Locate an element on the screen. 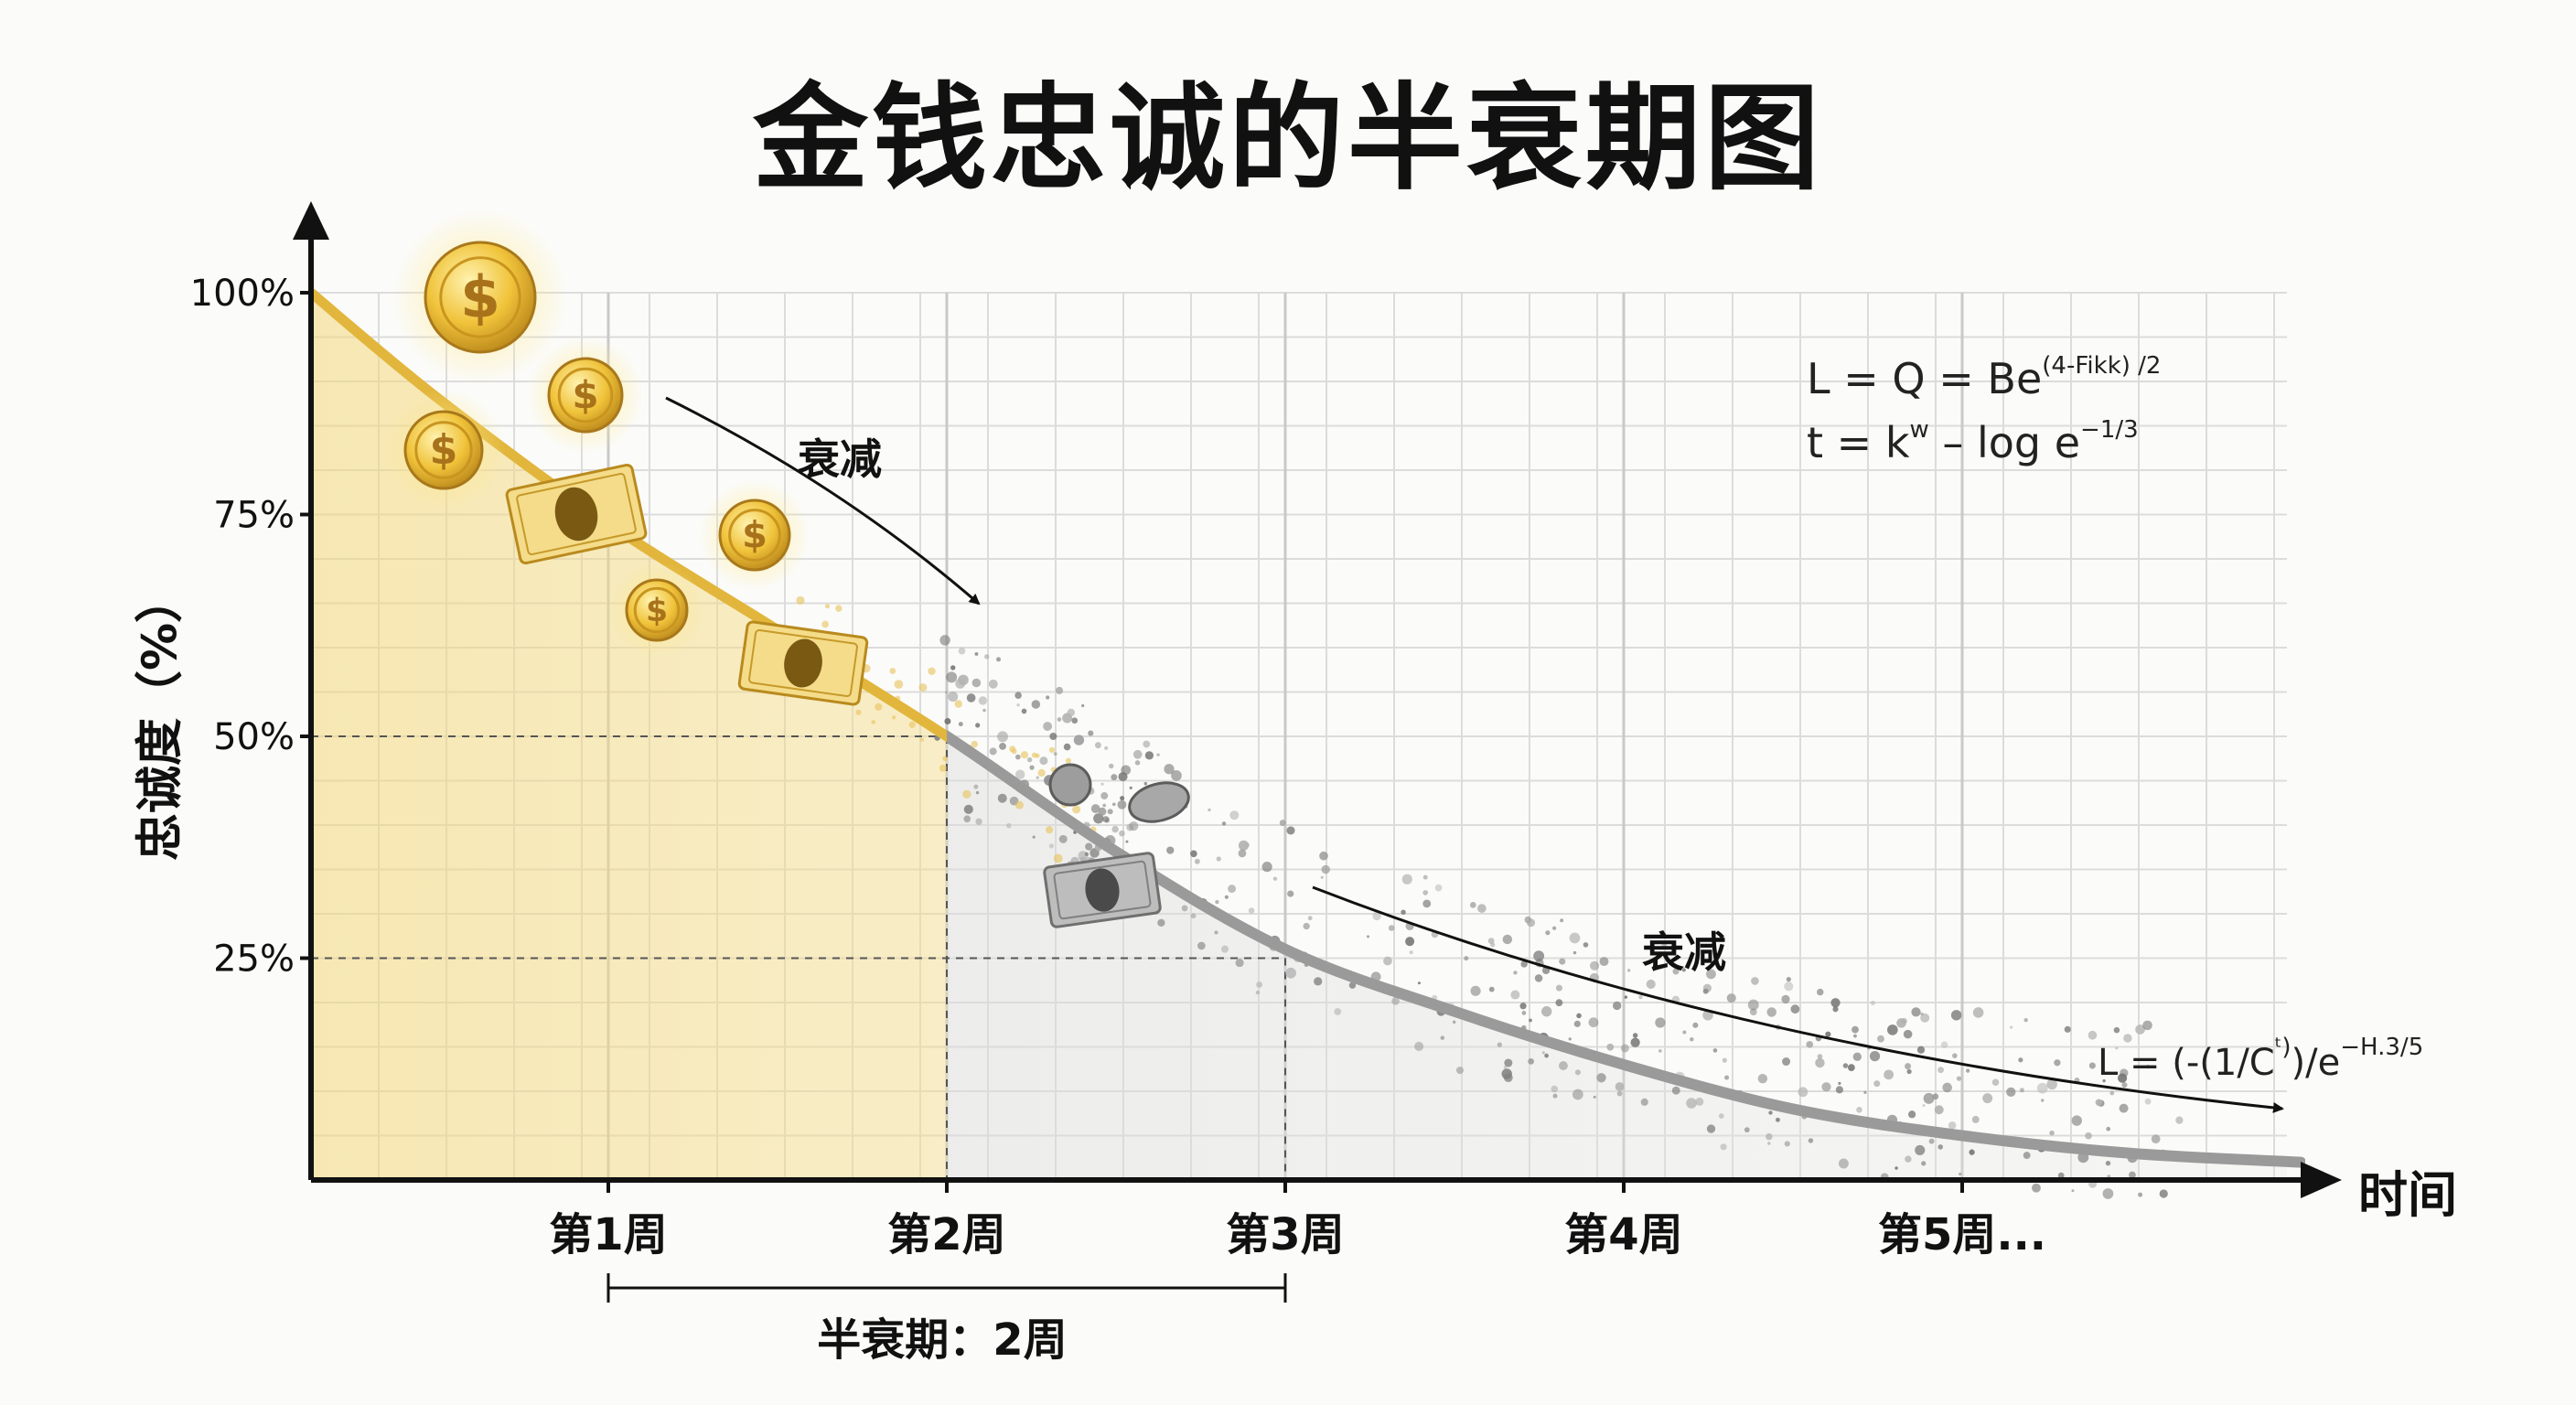 The width and height of the screenshot is (2576, 1405). x-tick-label: 第2周 is located at coordinates (946, 1234).